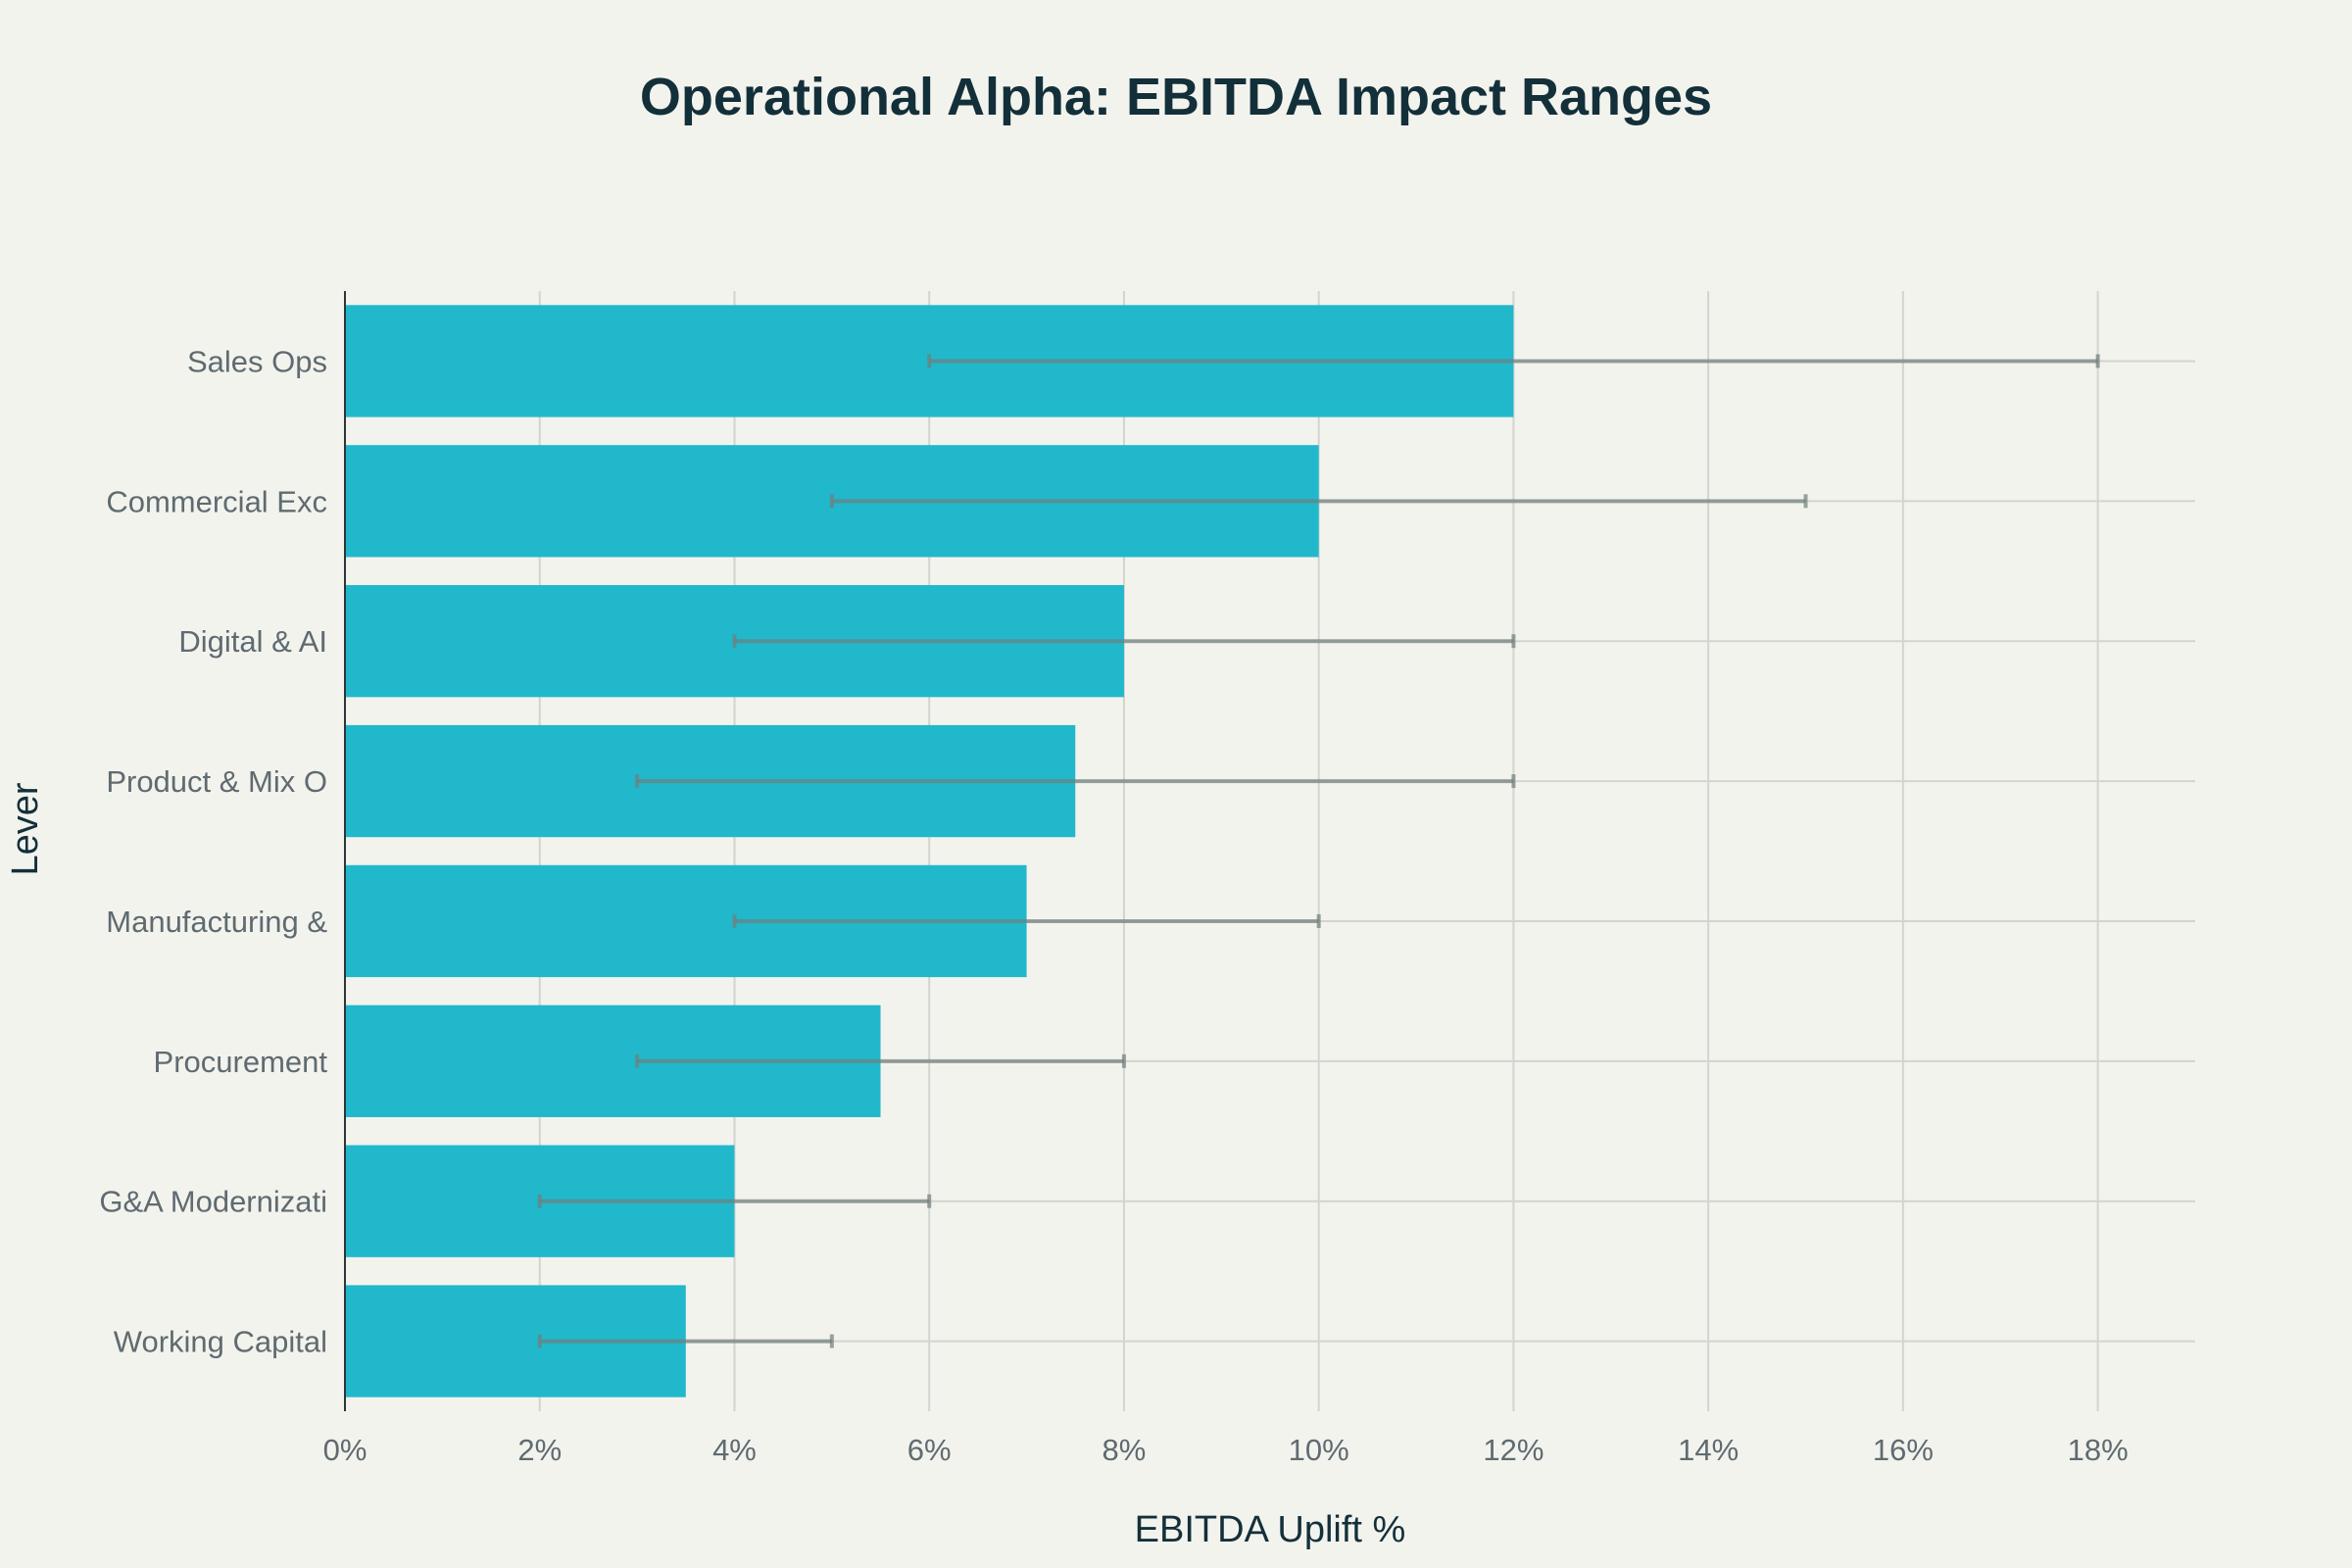  What do you see at coordinates (1124, 1450) in the screenshot?
I see `x-tick-label: 8%` at bounding box center [1124, 1450].